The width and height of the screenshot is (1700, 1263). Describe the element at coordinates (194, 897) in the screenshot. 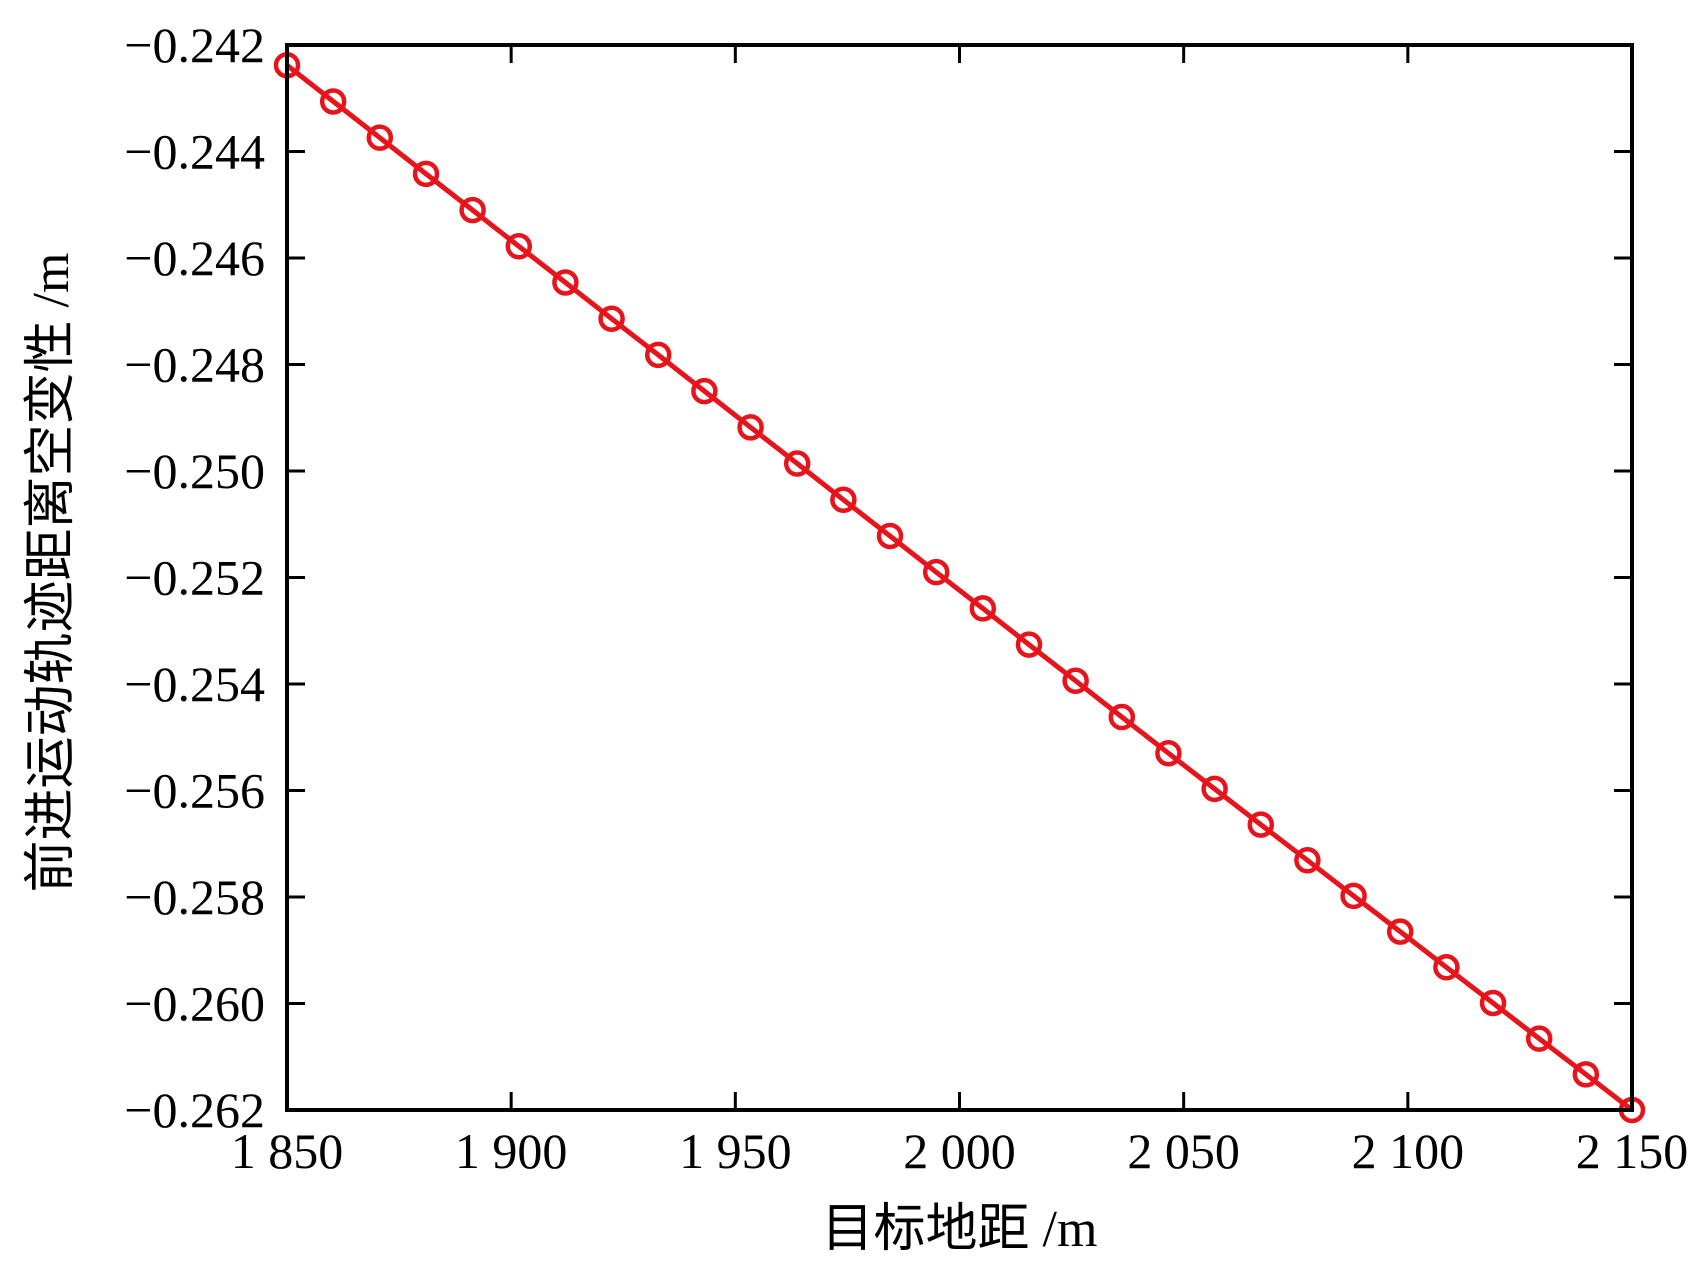

I see `y-tick-label: −0.258` at that location.